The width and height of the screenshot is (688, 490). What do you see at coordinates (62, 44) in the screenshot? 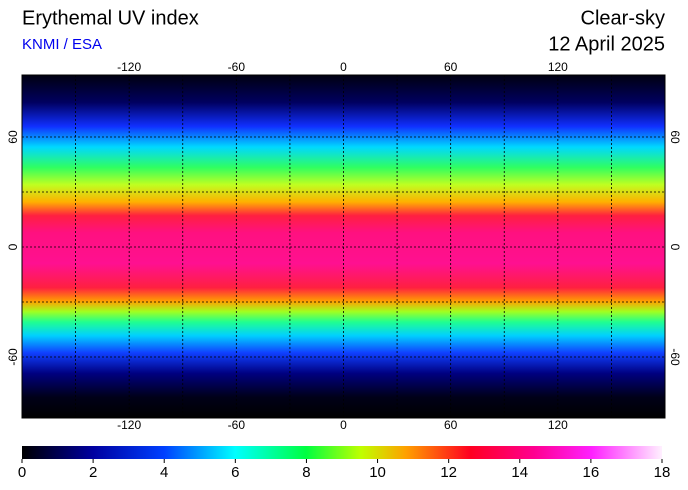
I see `subtitle: KNMI / ESA` at bounding box center [62, 44].